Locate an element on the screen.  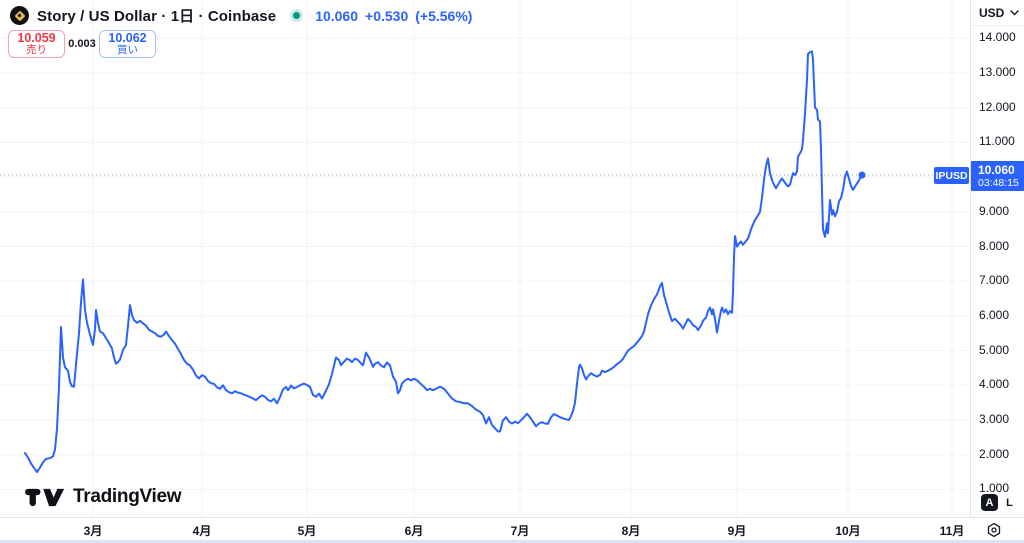
time-axis-border is located at coordinates (512, 517).